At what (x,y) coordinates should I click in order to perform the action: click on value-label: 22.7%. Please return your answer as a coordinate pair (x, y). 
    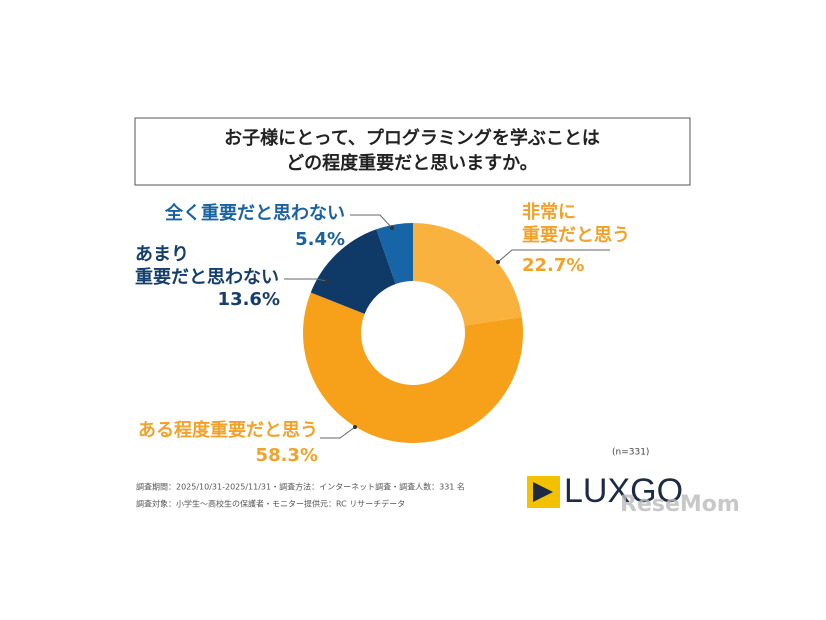
    Looking at the image, I should click on (553, 265).